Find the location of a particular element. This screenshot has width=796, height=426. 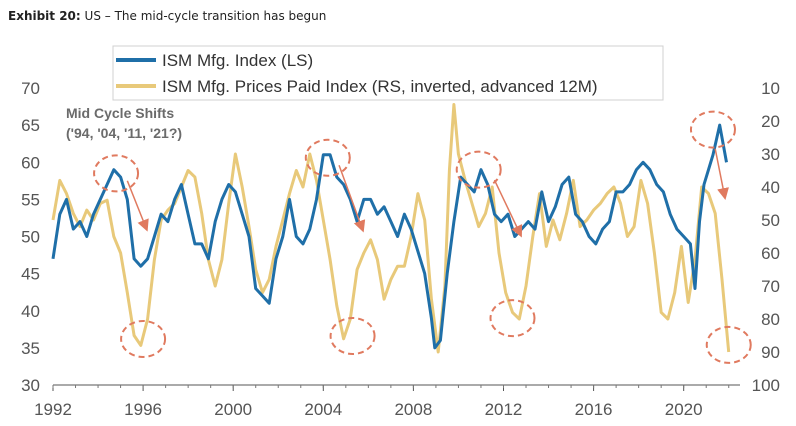

y-right-tick-label: 70 is located at coordinates (770, 286).